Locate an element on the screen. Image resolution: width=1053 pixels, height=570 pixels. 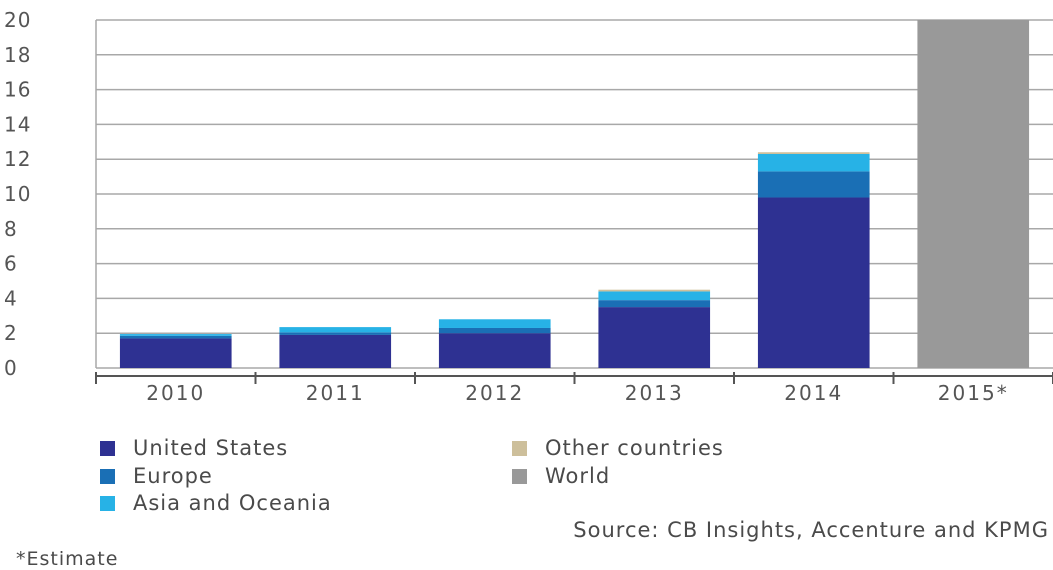
legend-item-united-states: United States is located at coordinates (194, 448).